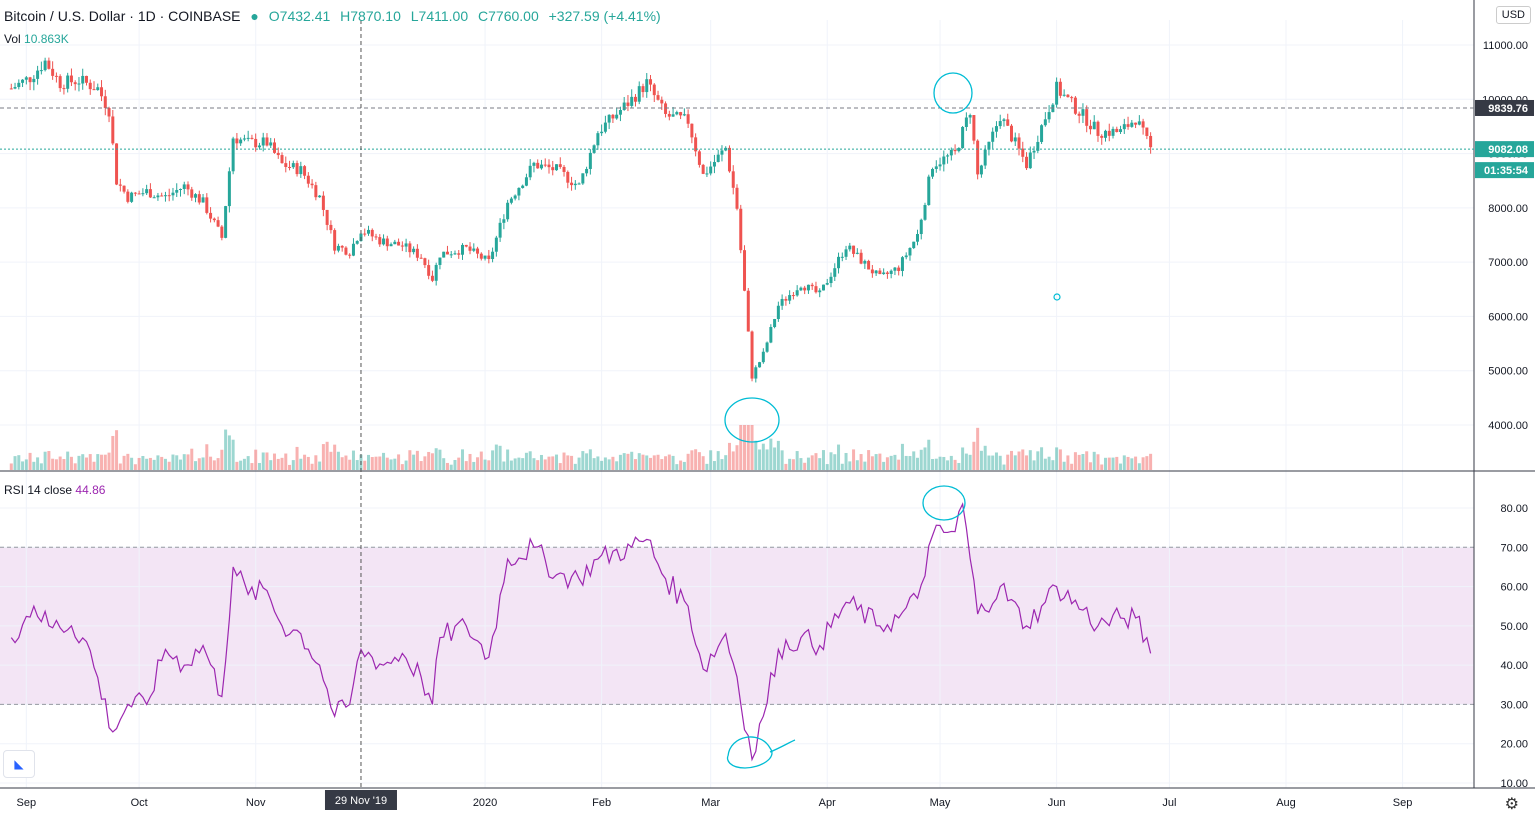 The width and height of the screenshot is (1535, 822). What do you see at coordinates (36, 39) in the screenshot?
I see `volume-legend: Vol 10.863K` at bounding box center [36, 39].